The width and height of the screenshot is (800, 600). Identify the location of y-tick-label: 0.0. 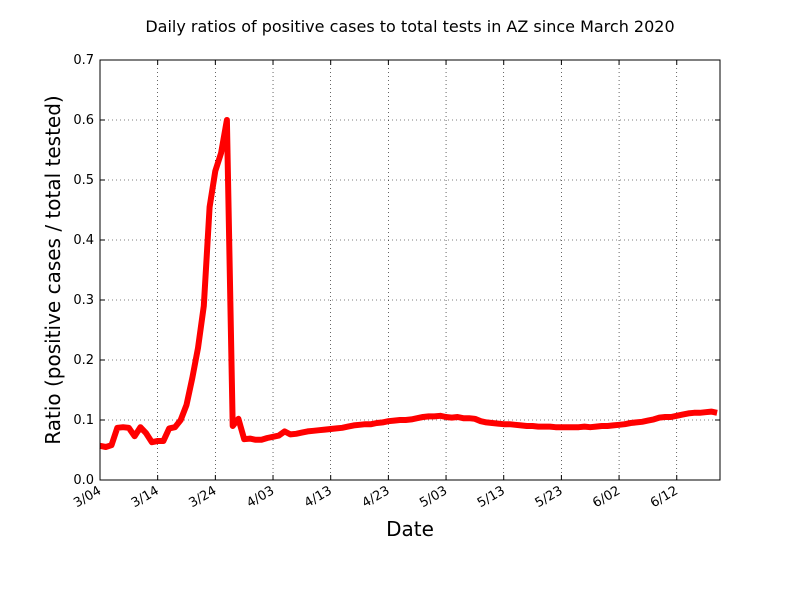
(83, 480).